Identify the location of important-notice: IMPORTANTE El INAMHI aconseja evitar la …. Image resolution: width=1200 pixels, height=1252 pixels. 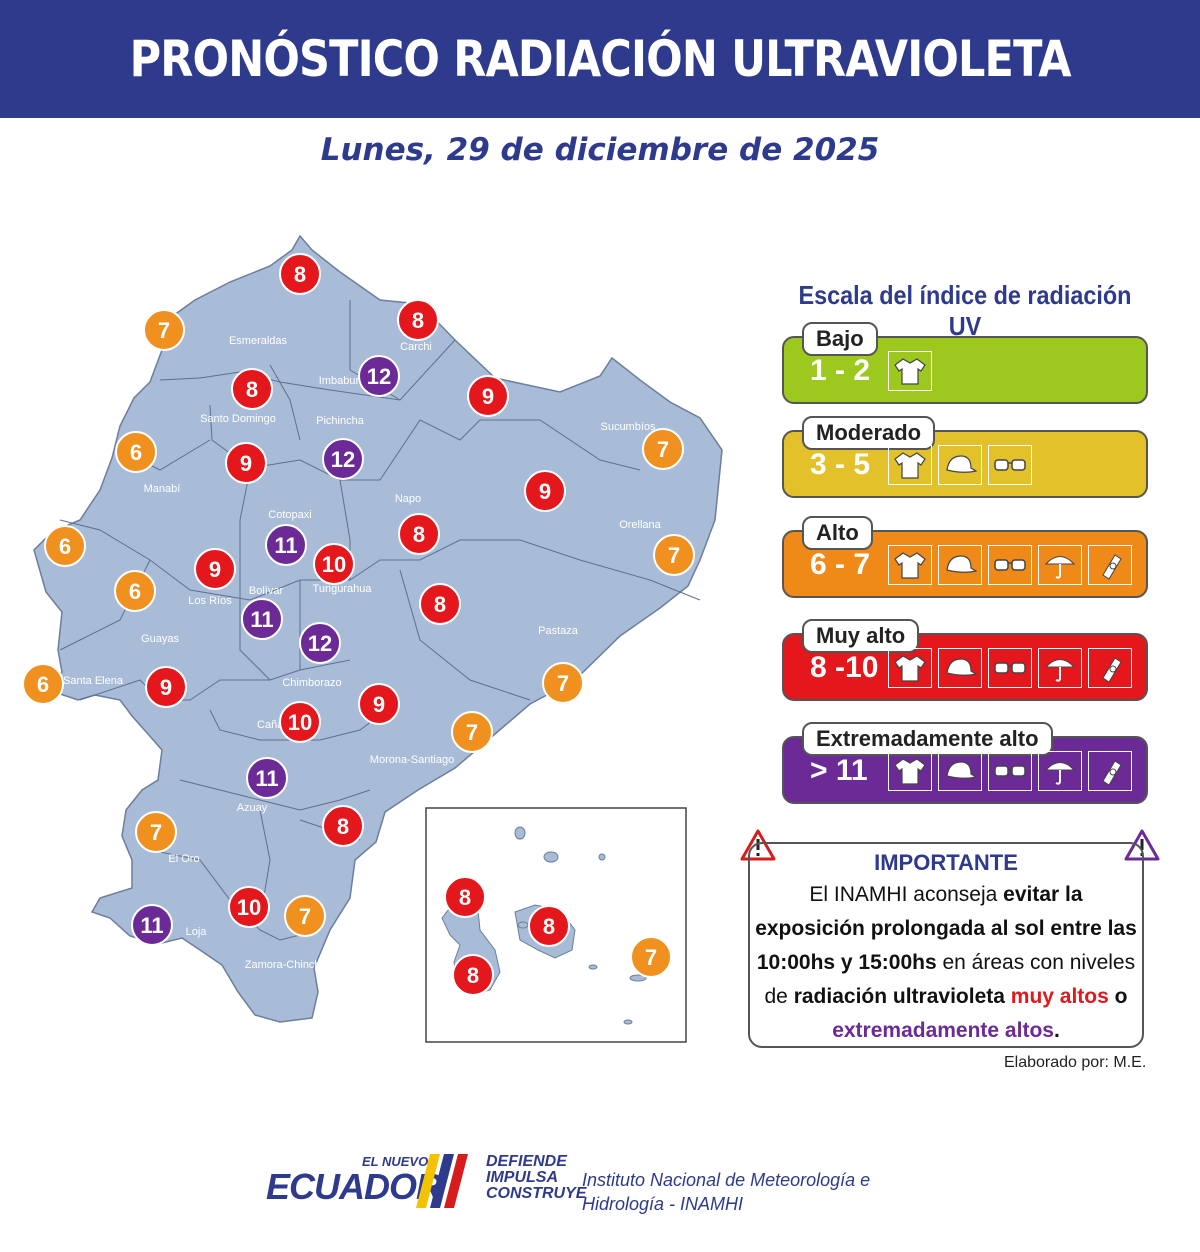
(946, 945).